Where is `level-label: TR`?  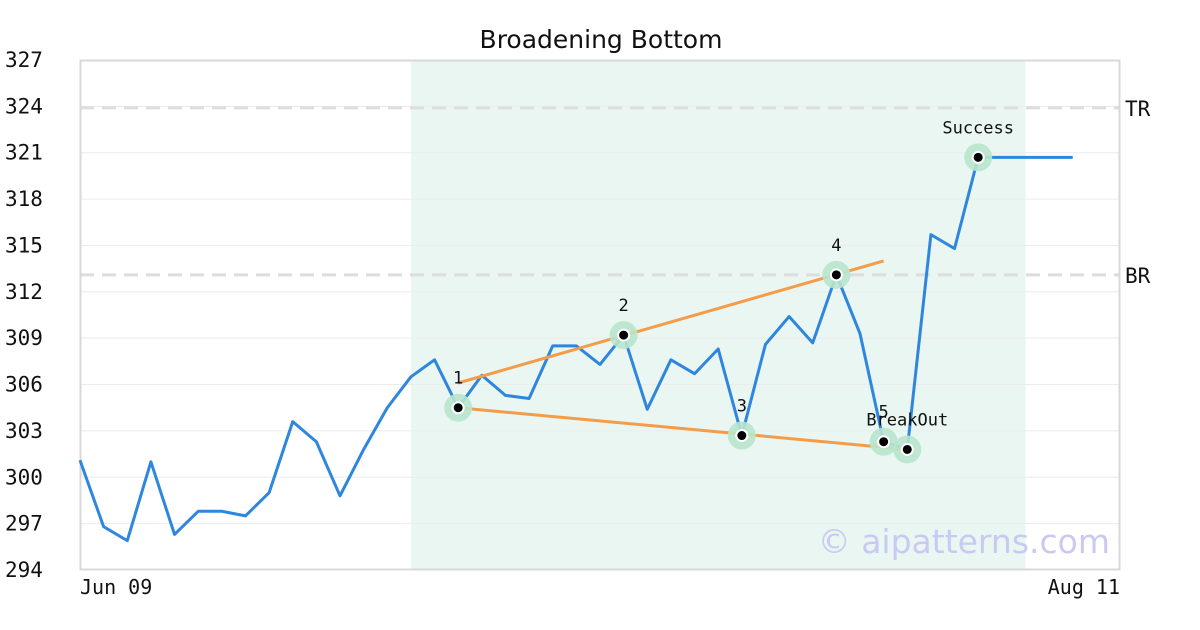 level-label: TR is located at coordinates (1138, 109).